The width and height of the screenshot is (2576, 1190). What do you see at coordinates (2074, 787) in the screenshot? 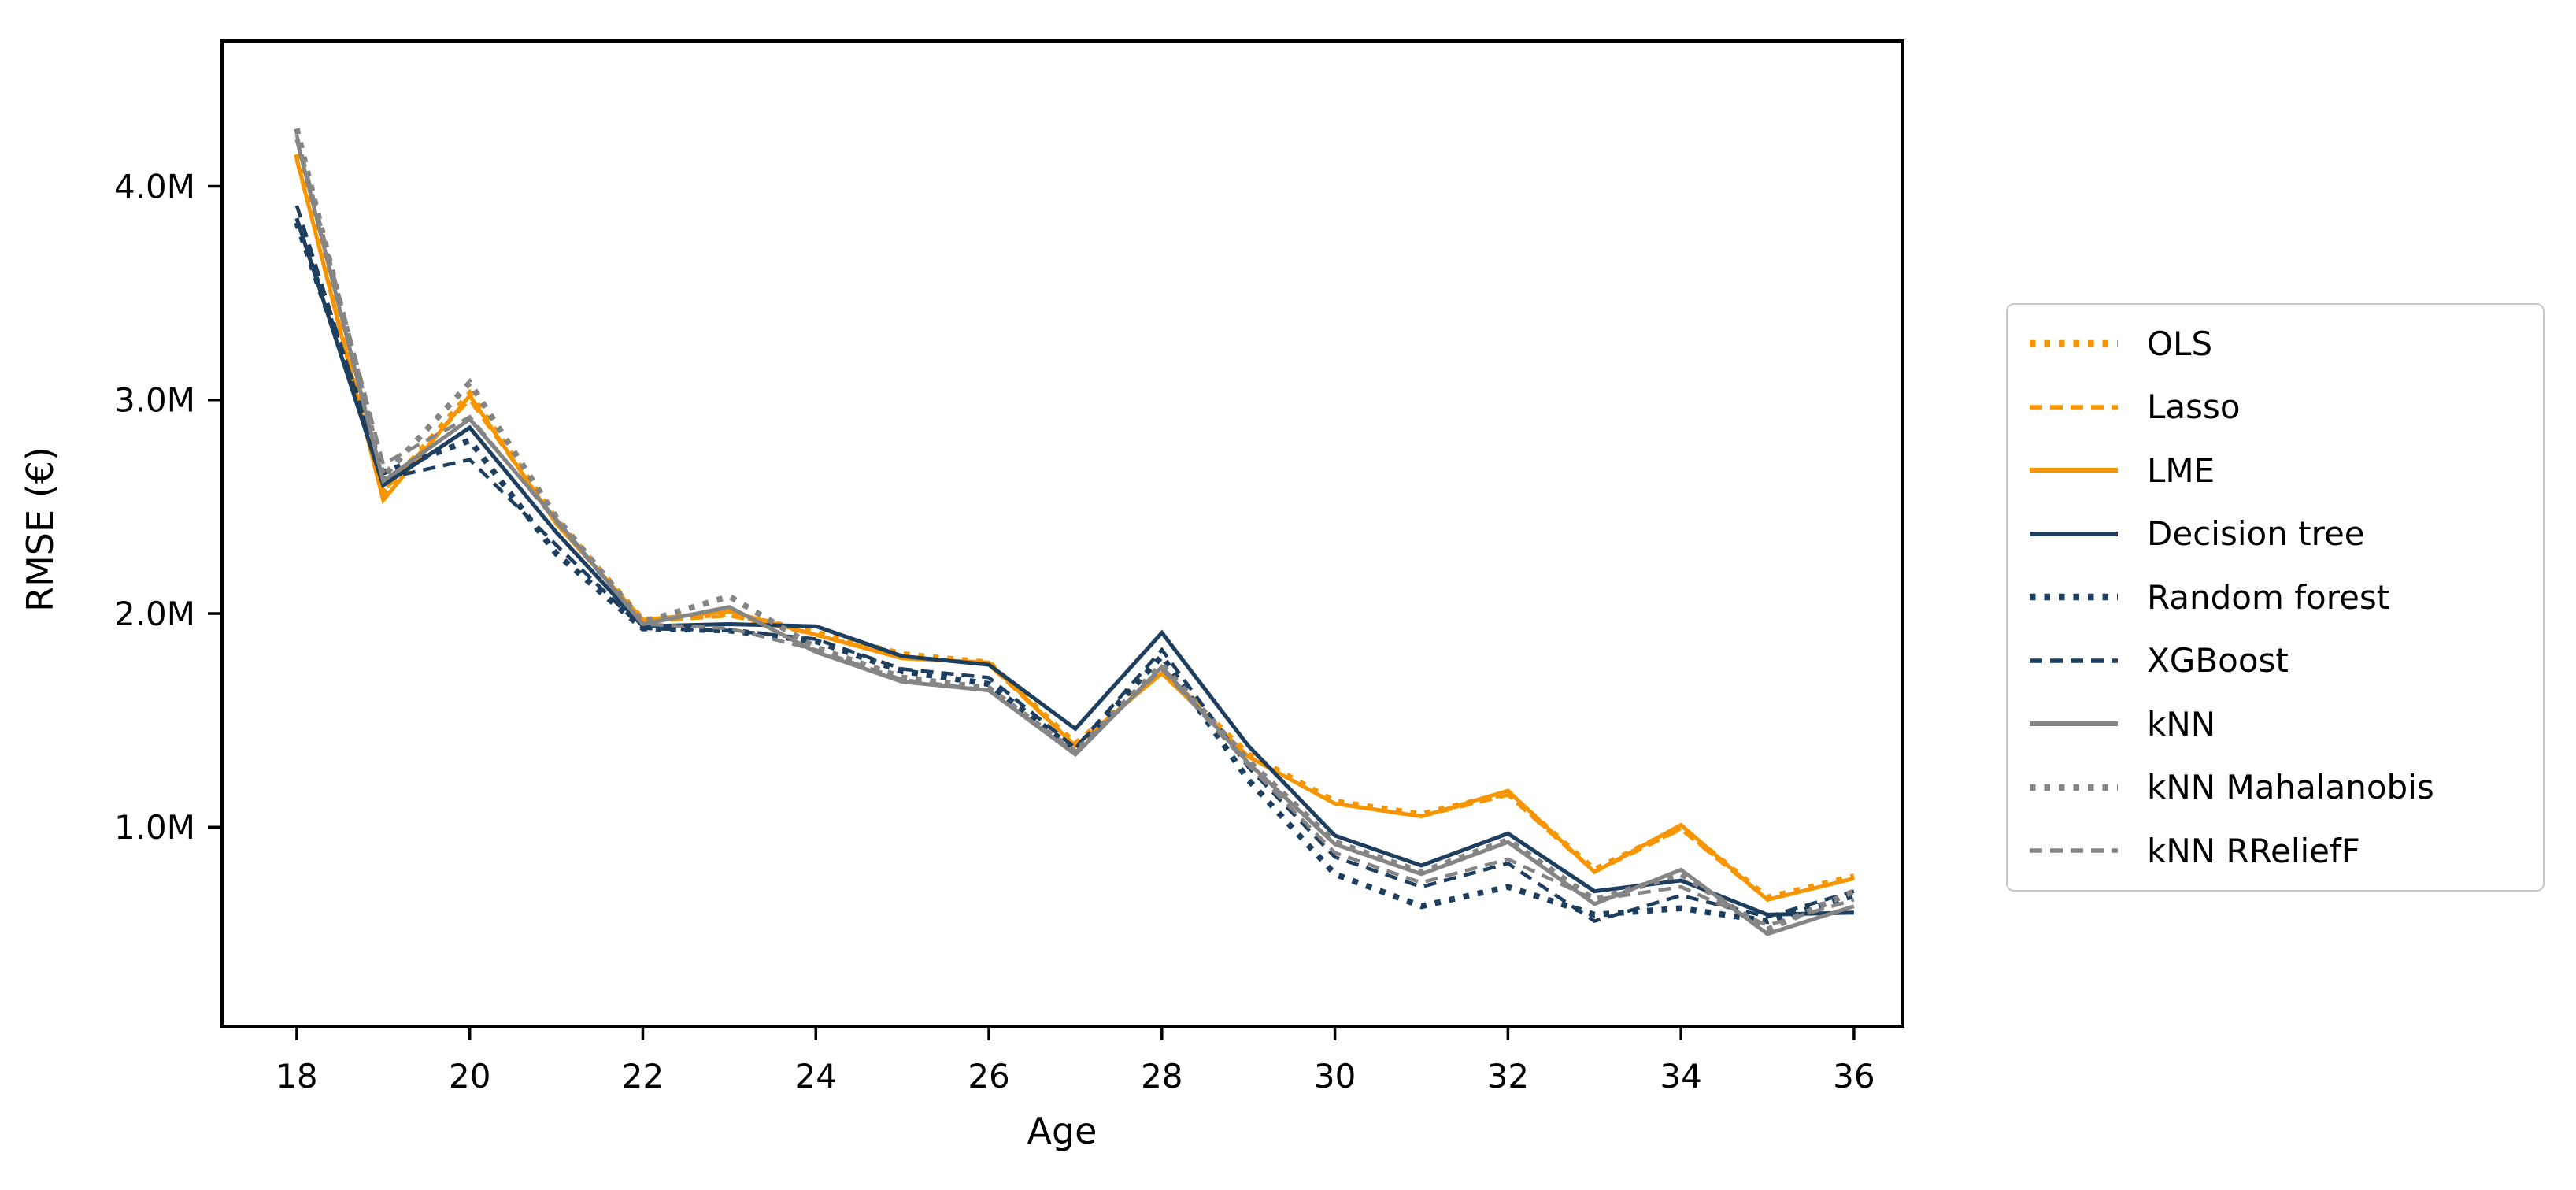
I see `legend-sample-line-knn-mahalanobis` at bounding box center [2074, 787].